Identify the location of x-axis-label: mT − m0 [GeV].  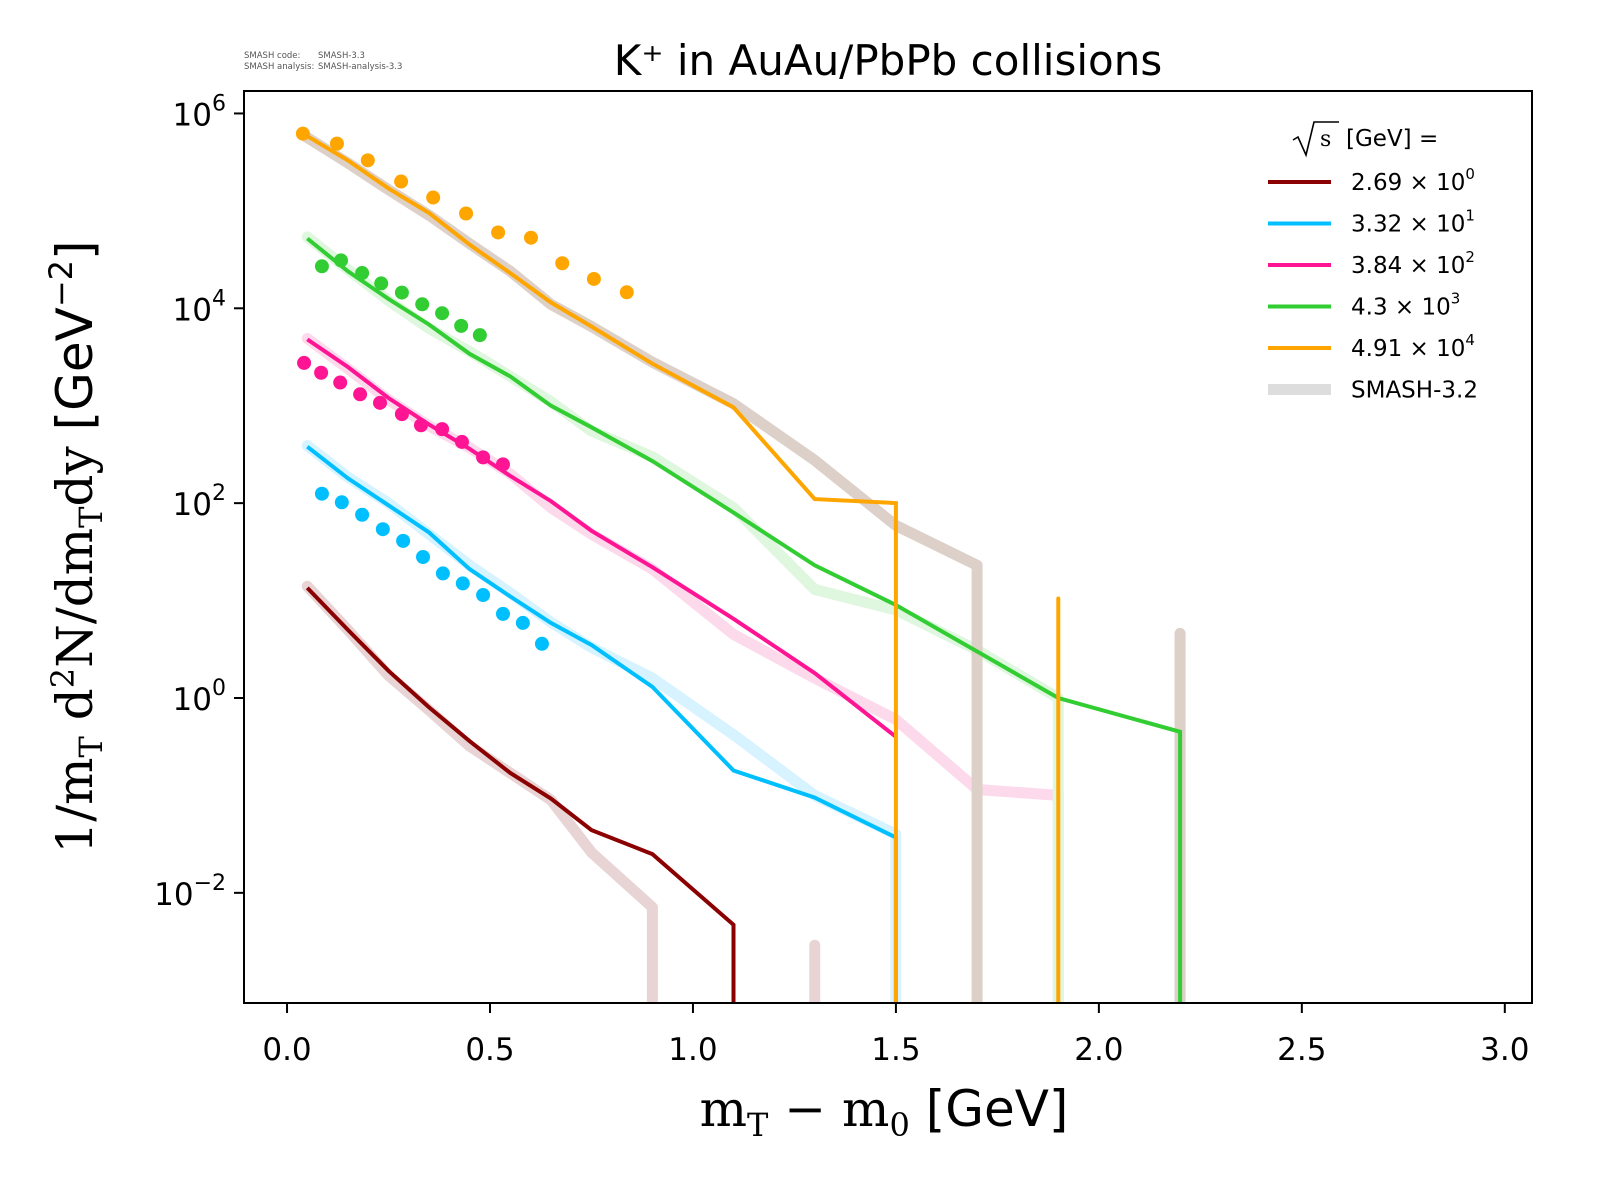
(884, 1112).